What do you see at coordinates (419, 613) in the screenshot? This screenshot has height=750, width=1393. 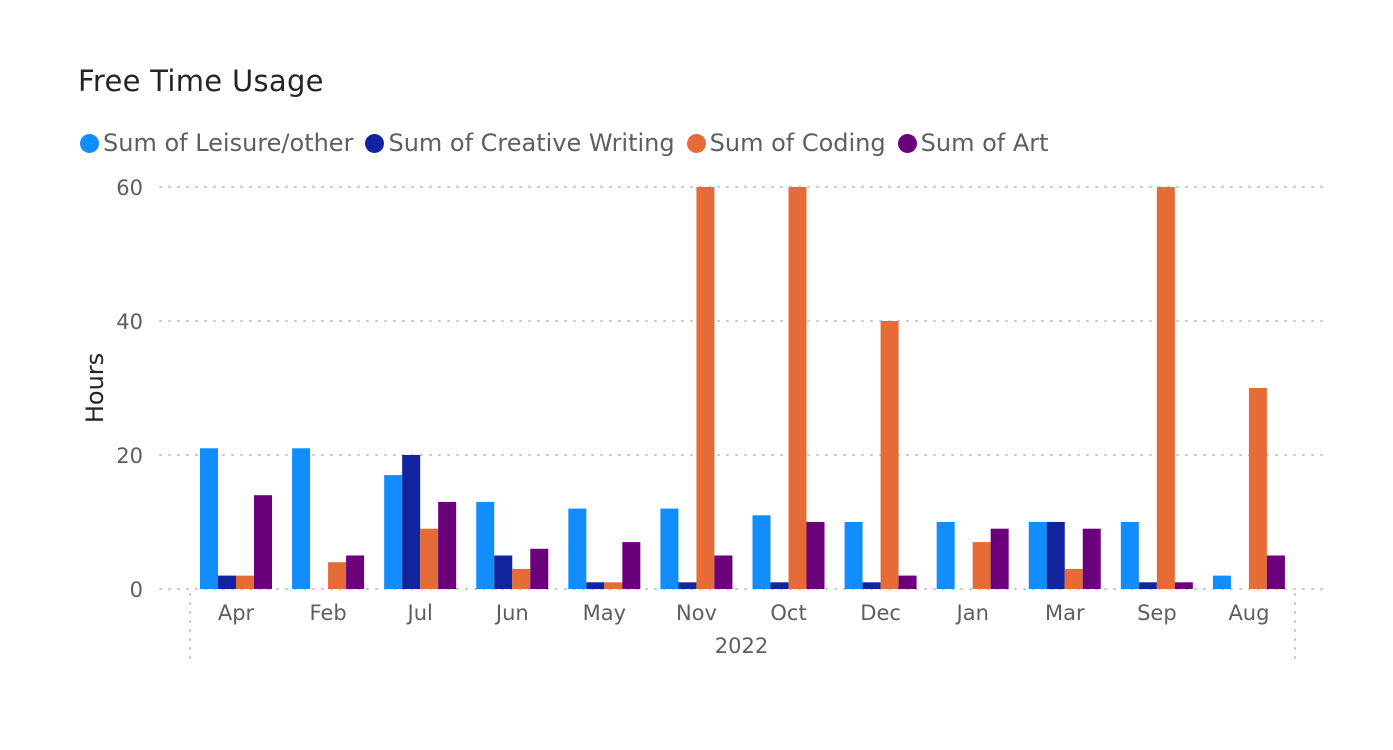 I see `x-tick-label-jul: Jul` at bounding box center [419, 613].